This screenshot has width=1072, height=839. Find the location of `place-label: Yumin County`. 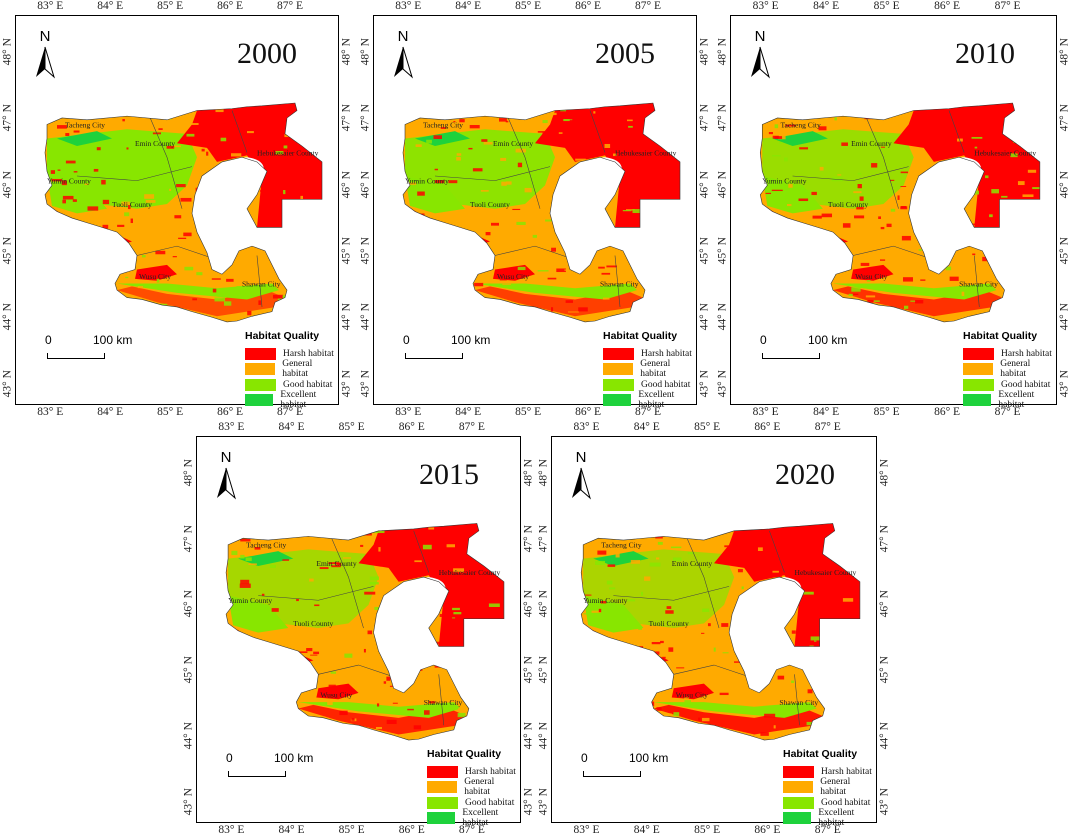

place-label: Yumin County is located at coordinates (784, 182).